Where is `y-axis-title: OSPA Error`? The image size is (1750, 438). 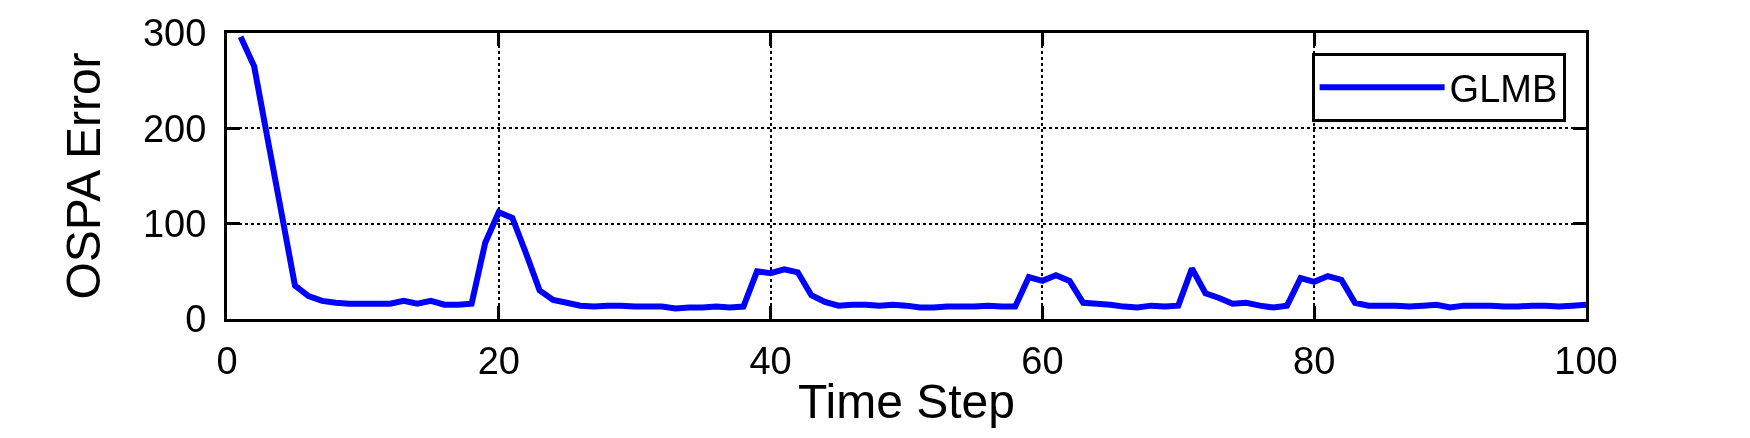
y-axis-title: OSPA Error is located at coordinates (83, 176).